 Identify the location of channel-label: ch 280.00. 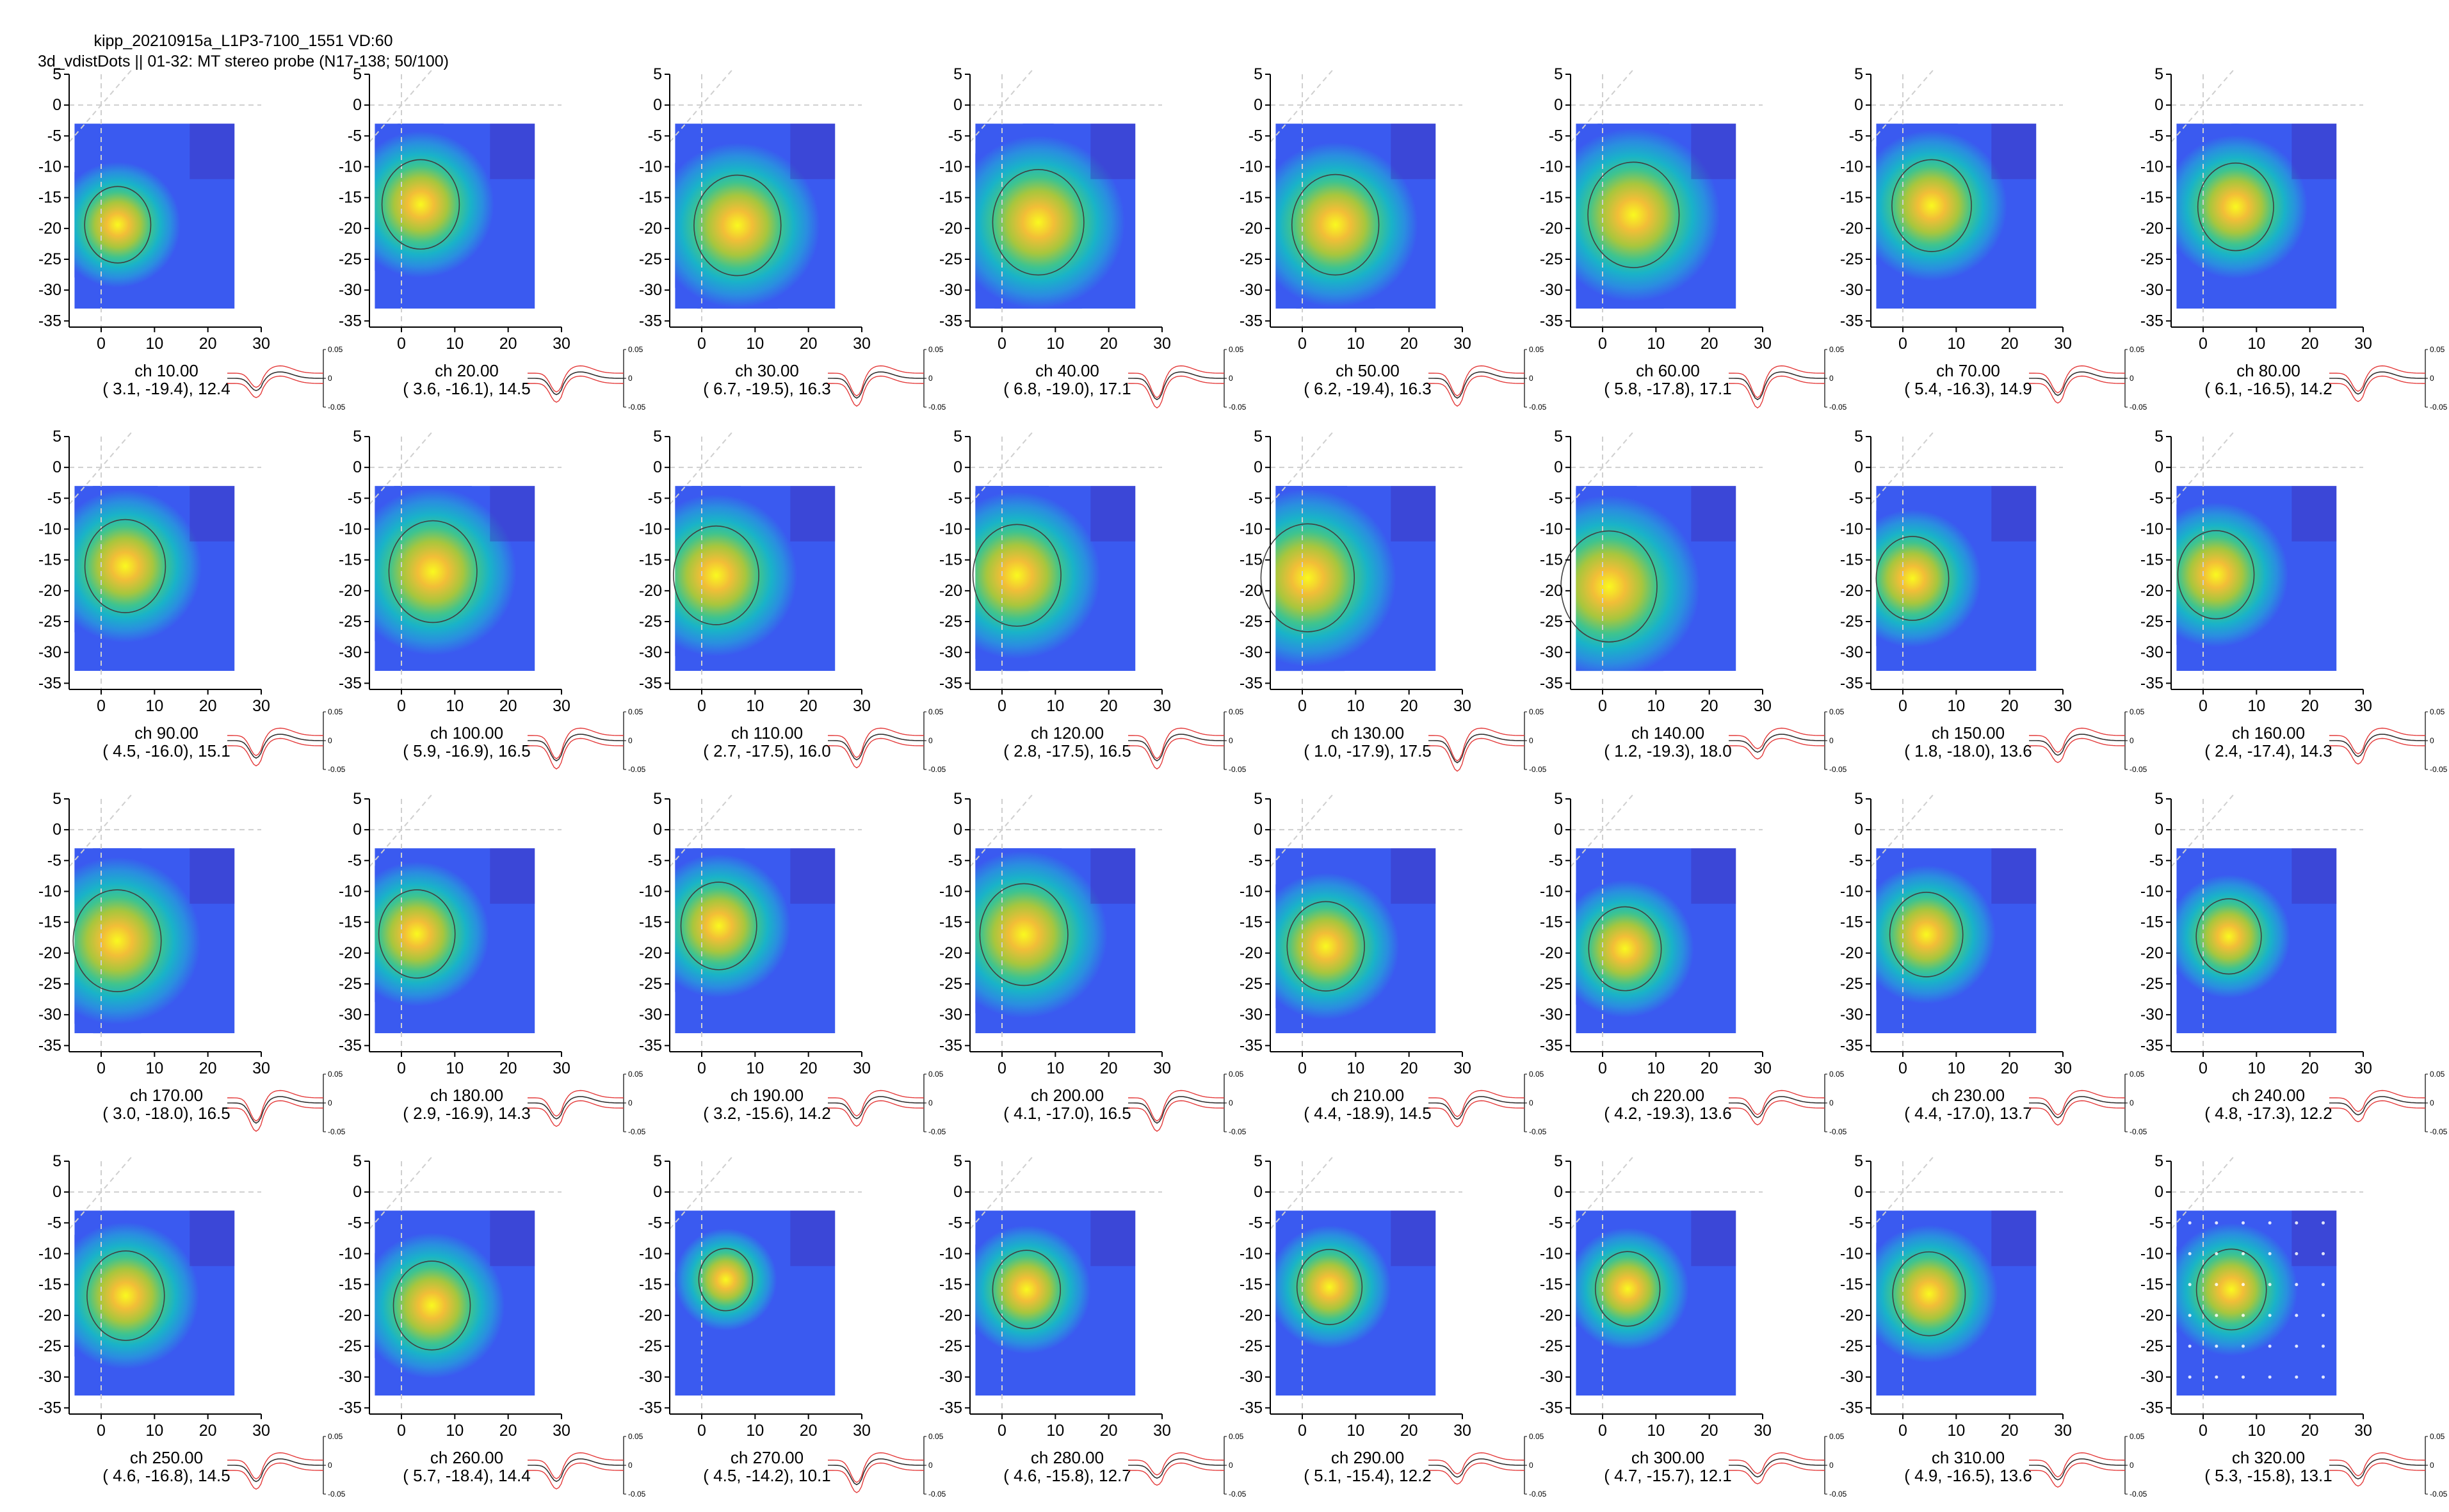
(1068, 1457).